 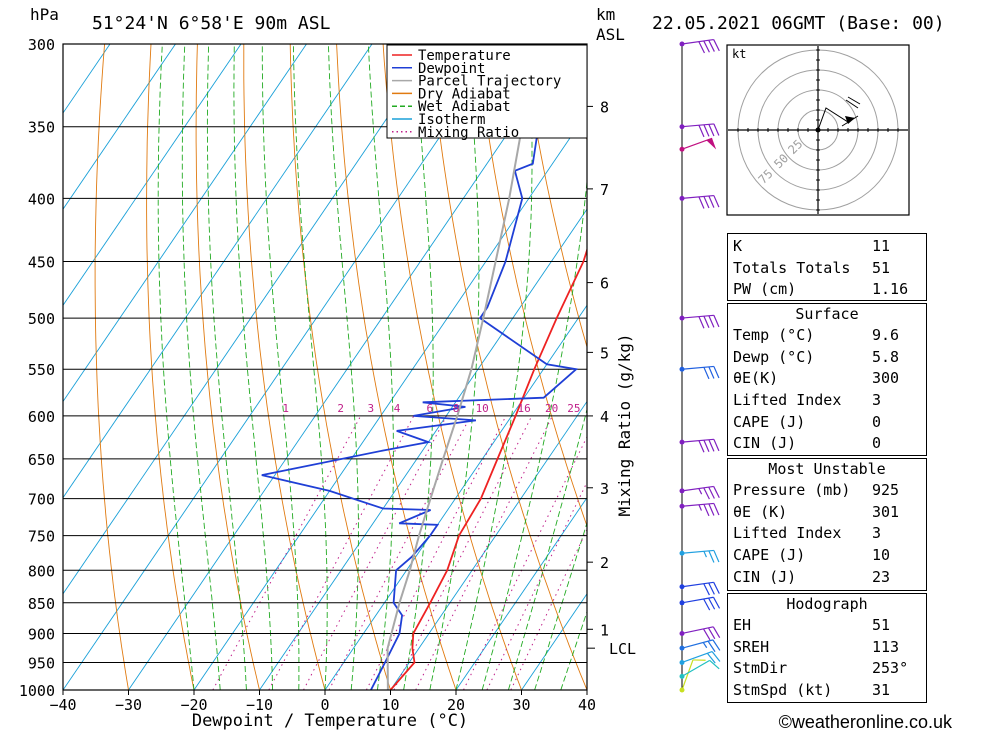 What do you see at coordinates (760, 668) in the screenshot?
I see `hodograph_table-key: StmDir` at bounding box center [760, 668].